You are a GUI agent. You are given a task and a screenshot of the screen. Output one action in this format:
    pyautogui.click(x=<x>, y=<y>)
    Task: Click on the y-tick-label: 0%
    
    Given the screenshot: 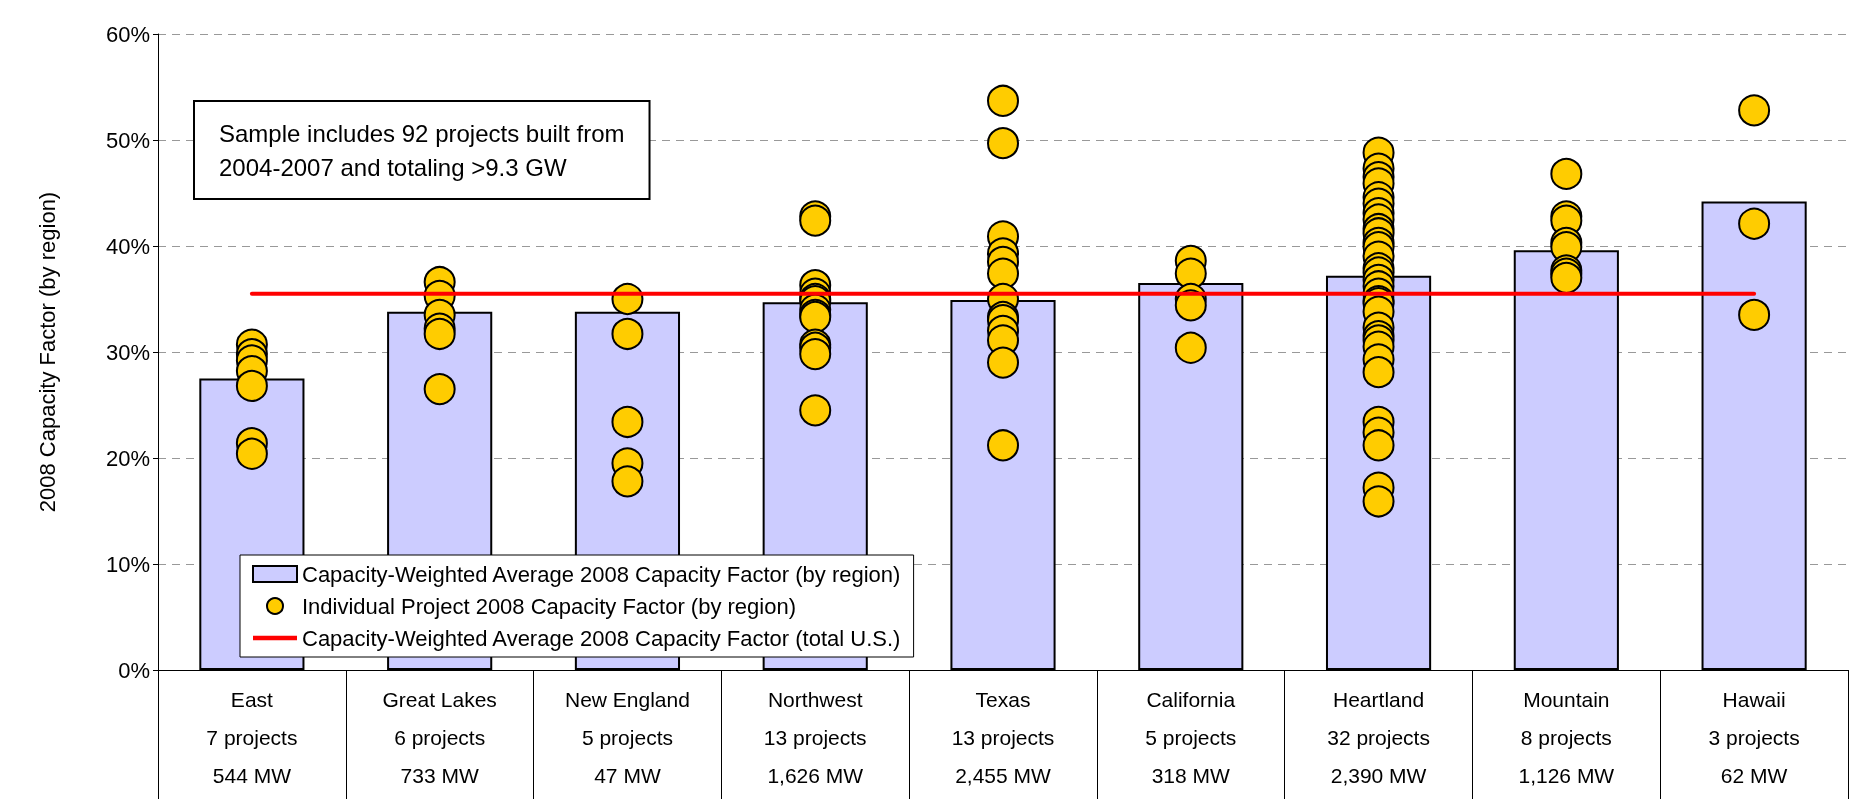 What is the action you would take?
    pyautogui.click(x=134, y=670)
    